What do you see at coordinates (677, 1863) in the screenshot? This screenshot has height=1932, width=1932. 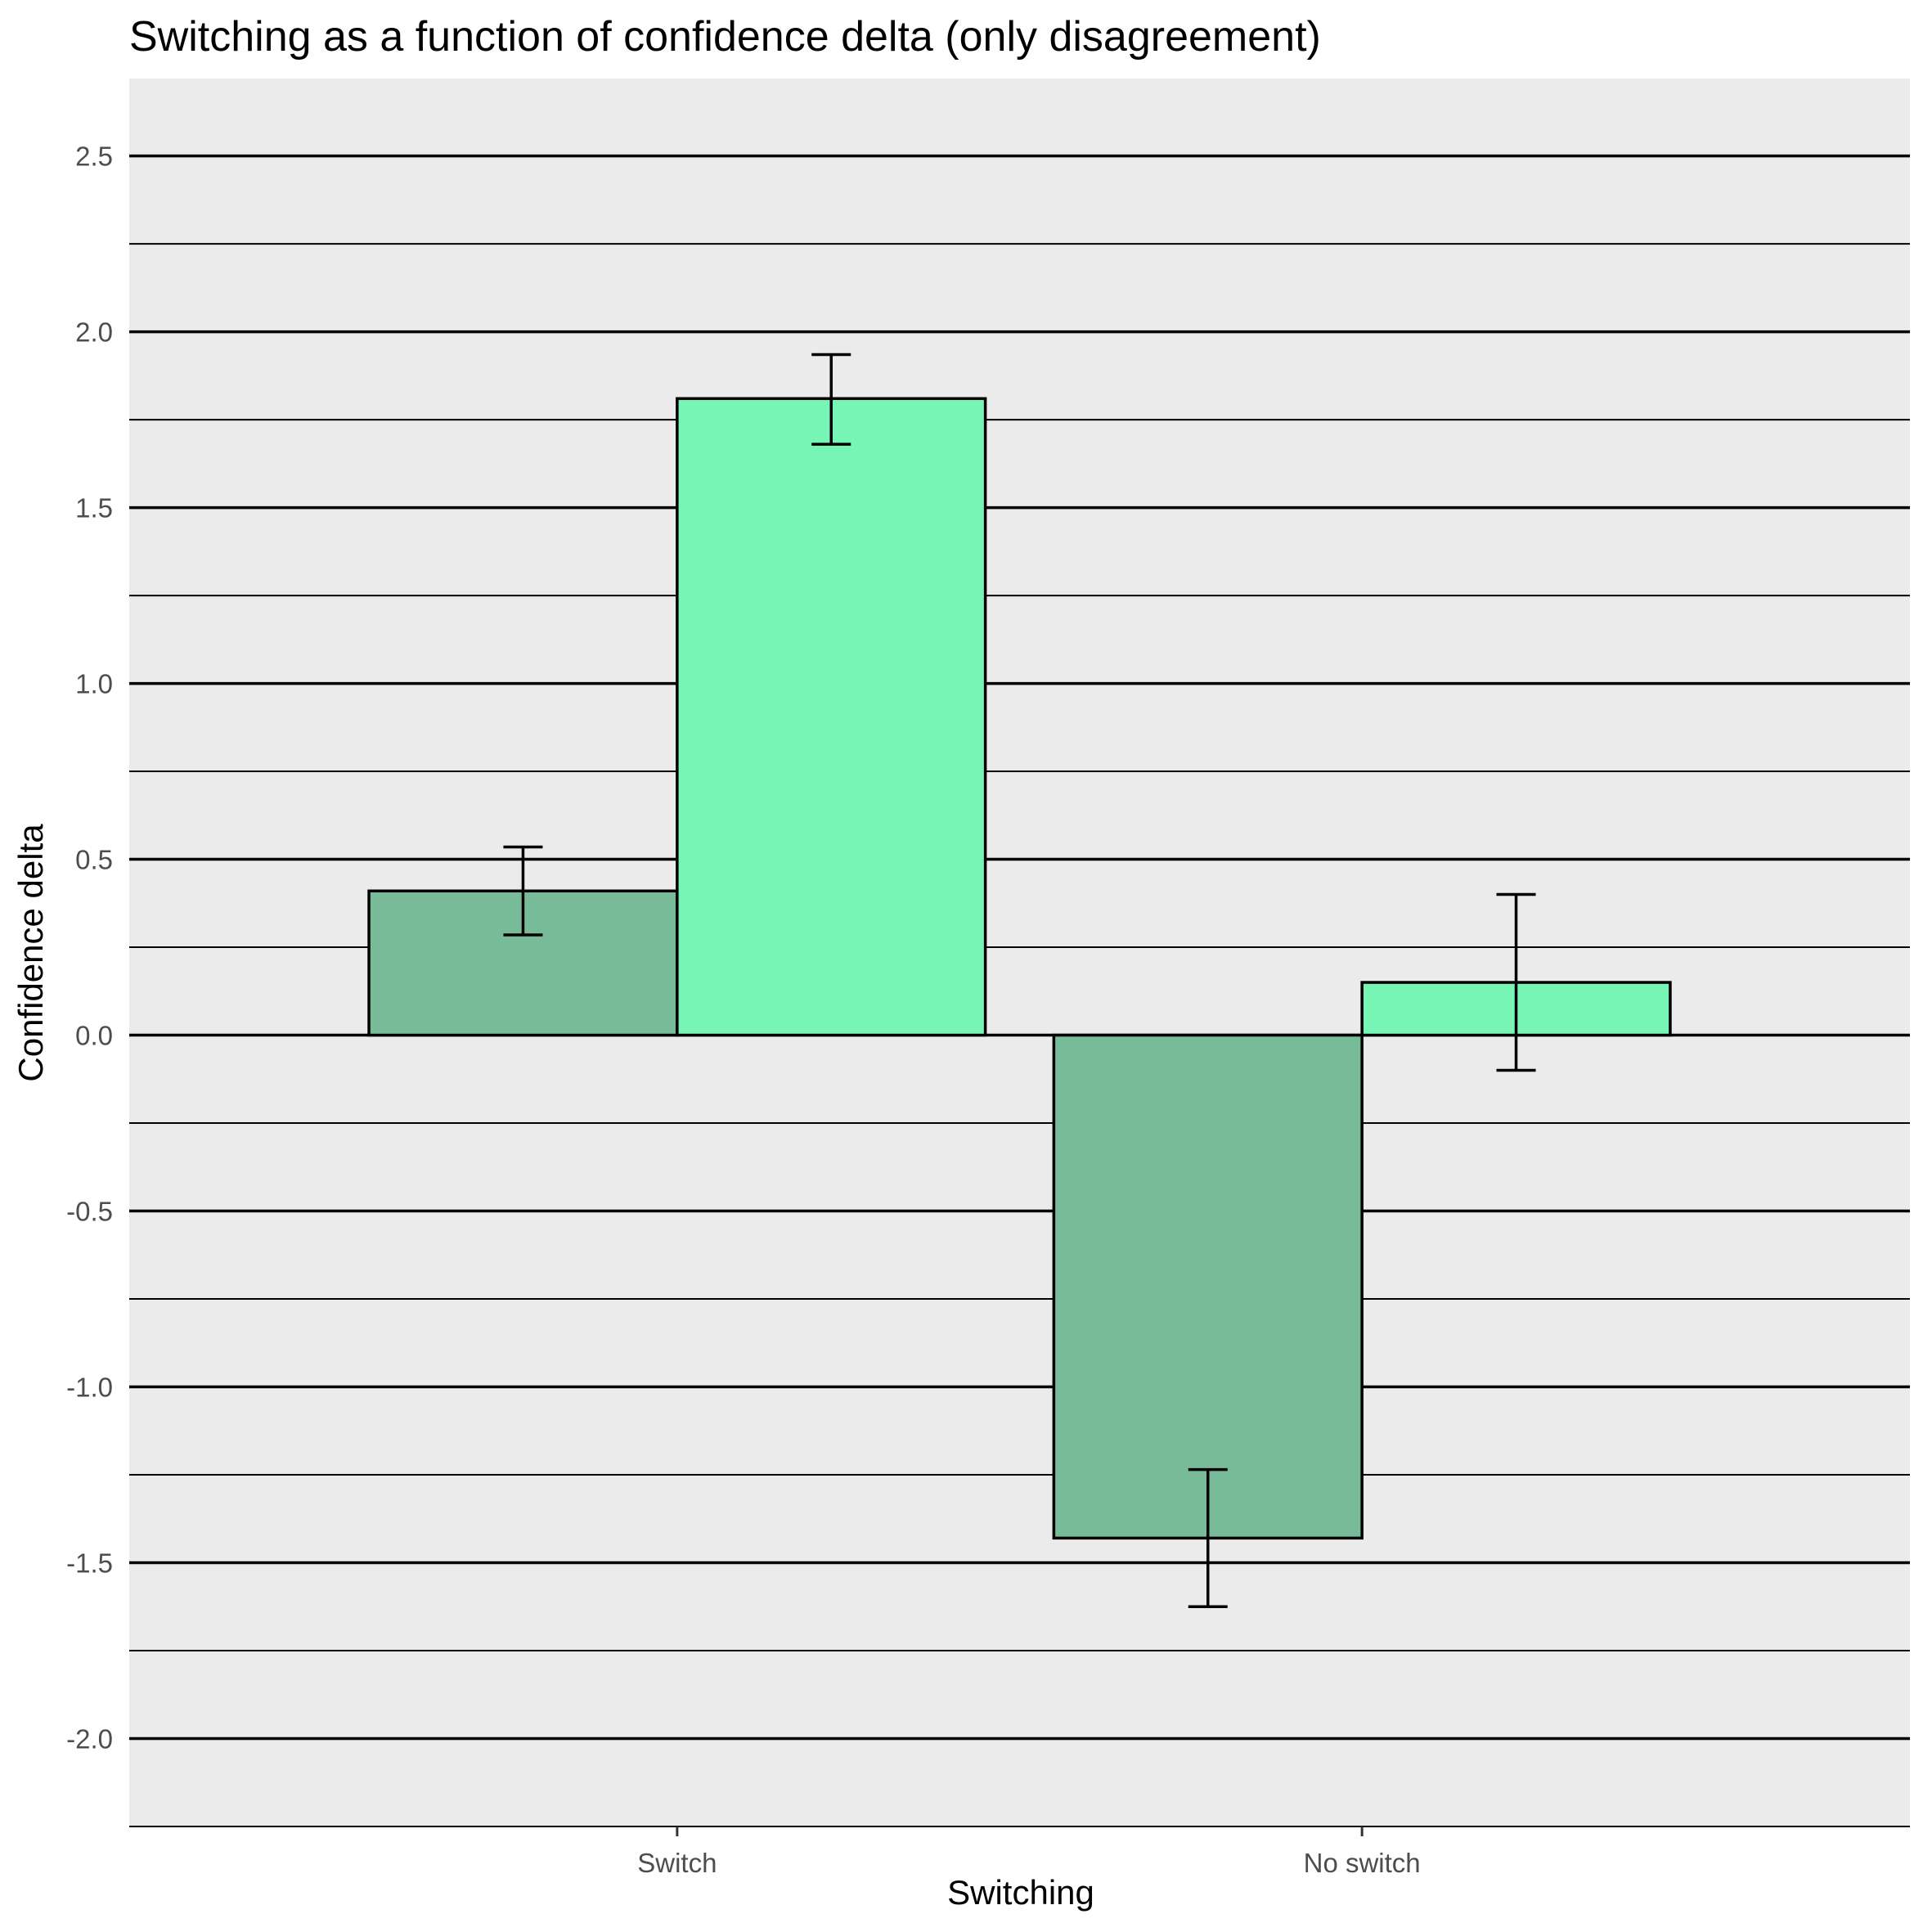 I see `x-tick-label: Switch` at bounding box center [677, 1863].